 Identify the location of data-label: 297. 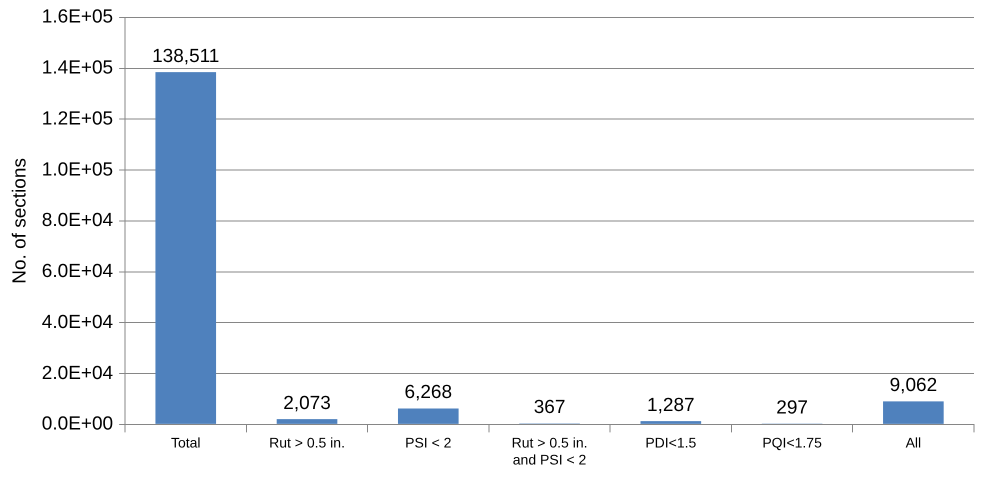
(792, 407).